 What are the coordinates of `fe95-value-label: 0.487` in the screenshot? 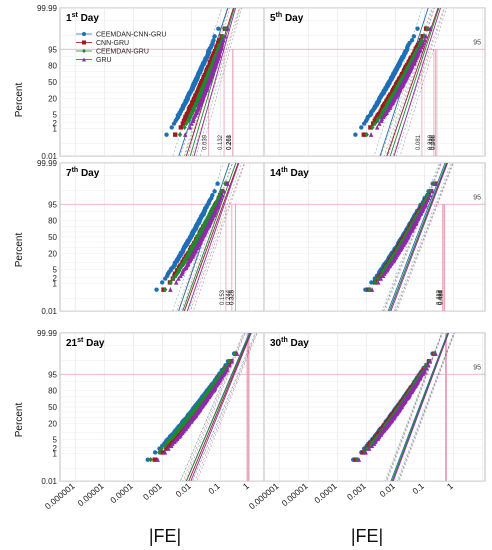 It's located at (442, 297).